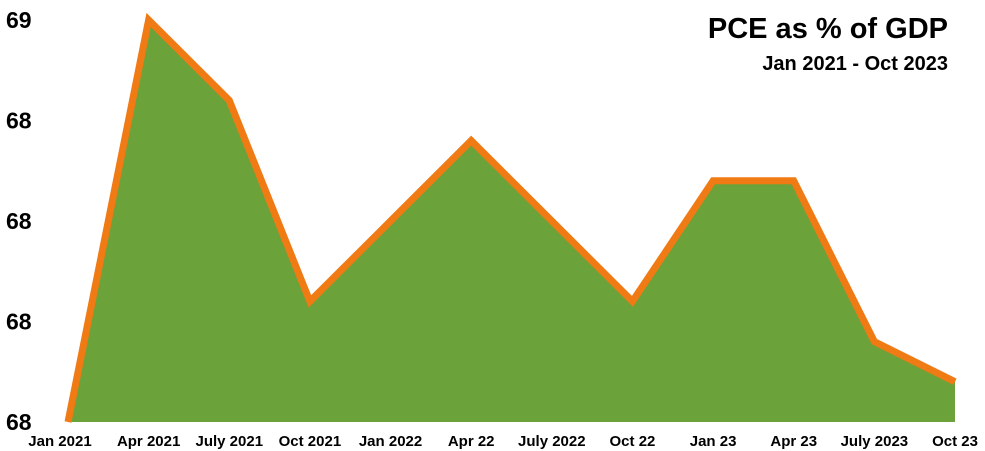  I want to click on x-tick-label: Jan 2022, so click(390, 441).